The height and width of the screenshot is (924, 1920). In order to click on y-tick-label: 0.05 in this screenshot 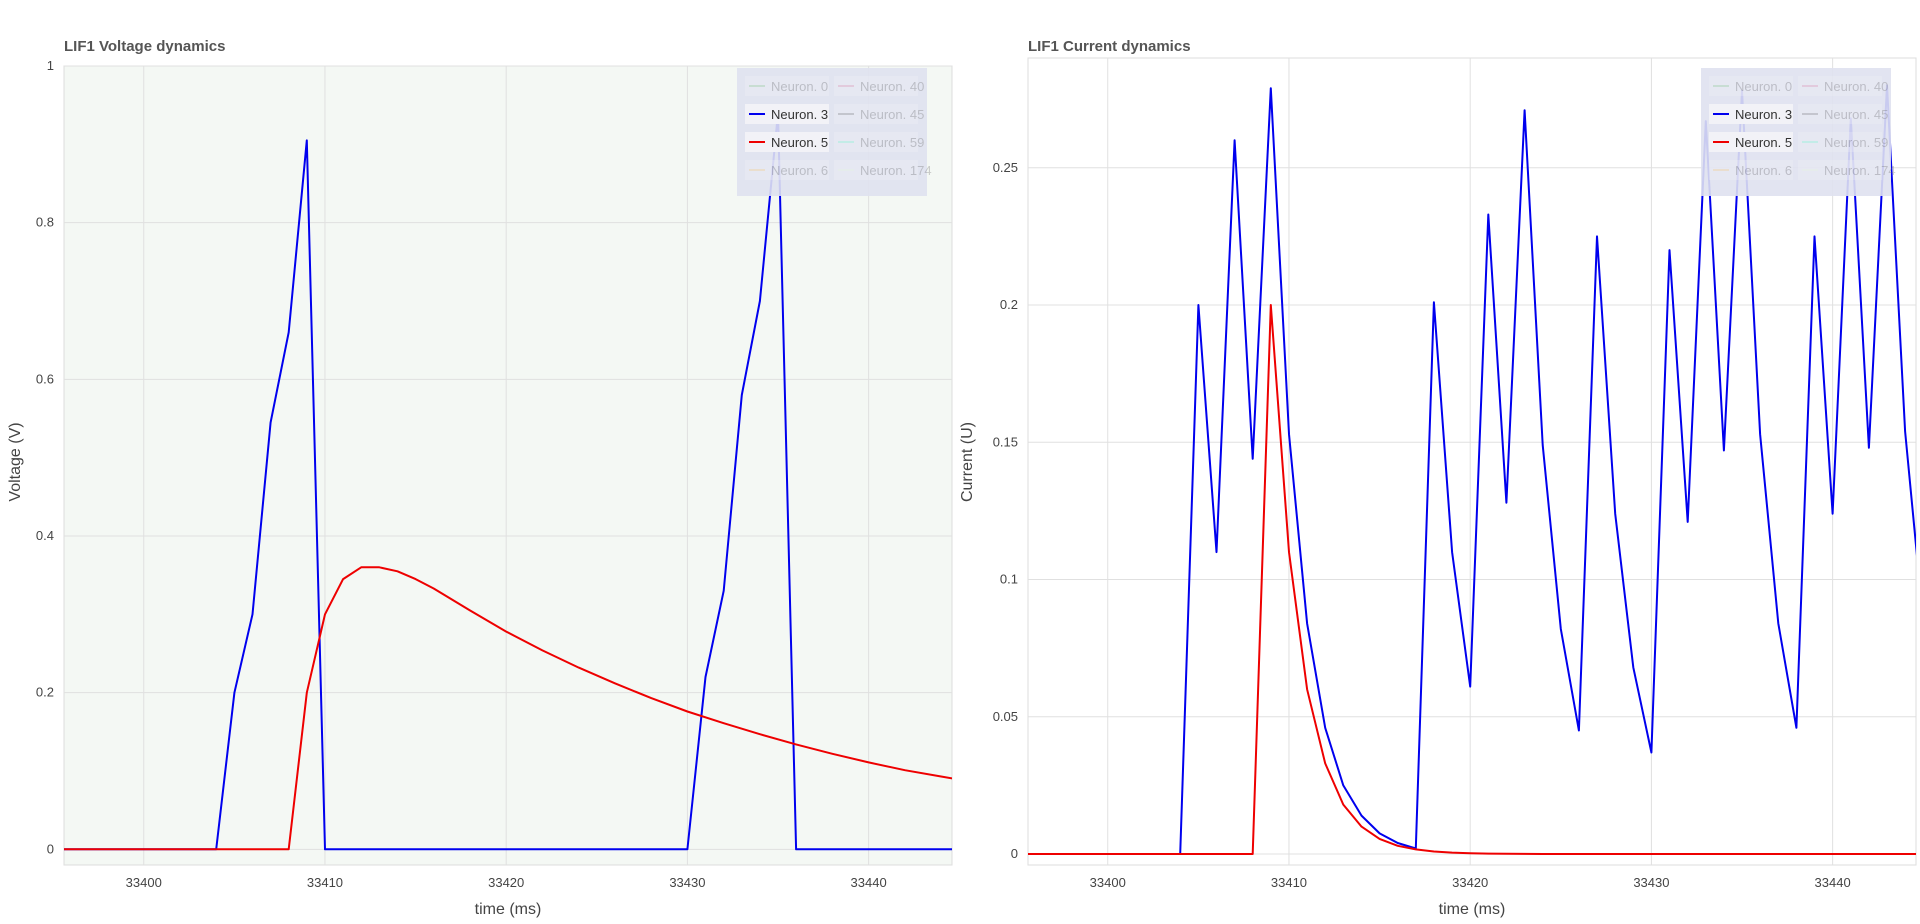, I will do `click(1005, 716)`.